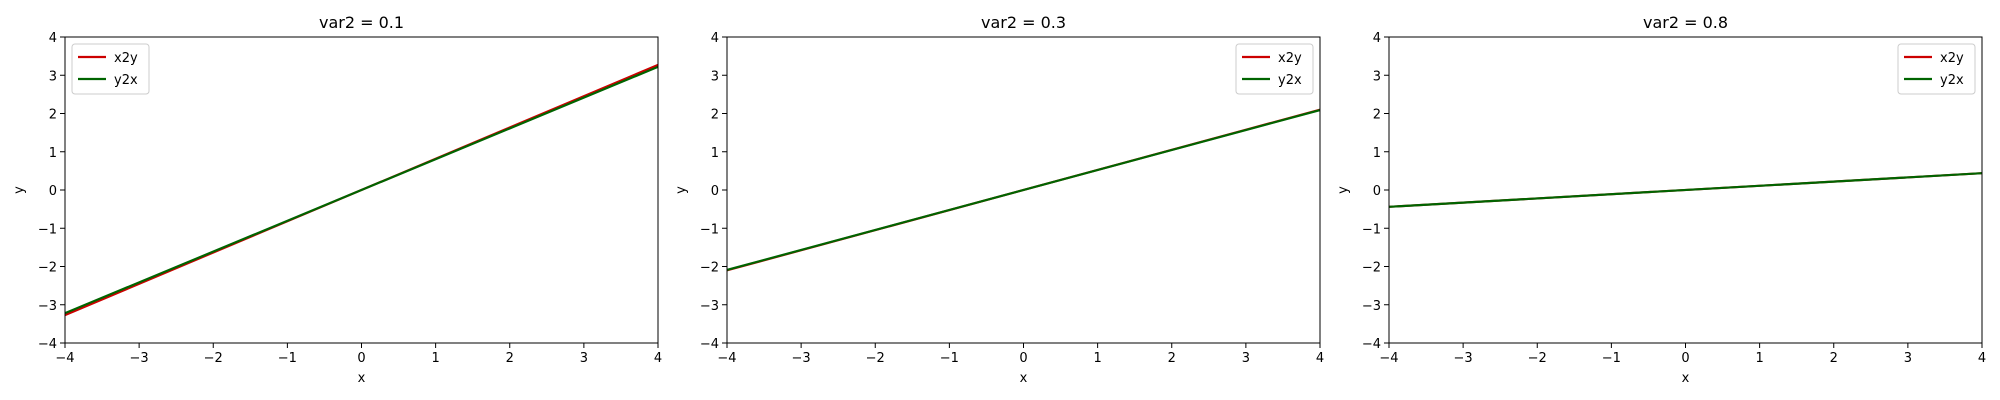  Describe the element at coordinates (361, 22) in the screenshot. I see `subplot-title: var2 = 0.1` at that location.